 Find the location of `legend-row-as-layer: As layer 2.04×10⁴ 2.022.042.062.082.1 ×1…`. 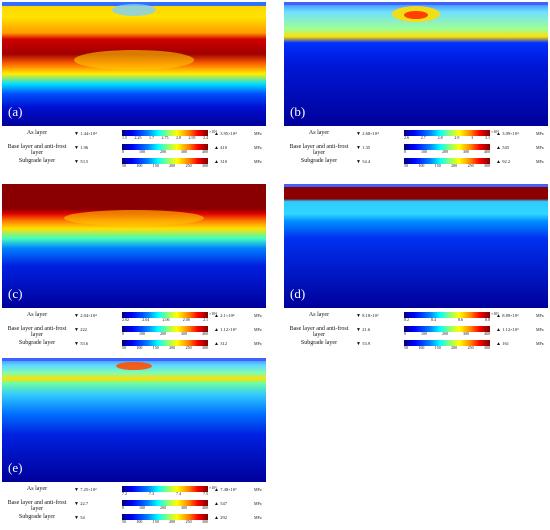

legend-row-as-layer: As layer 2.04×10⁴ 2.022.042.062.082.1 ×1… is located at coordinates (134, 318).